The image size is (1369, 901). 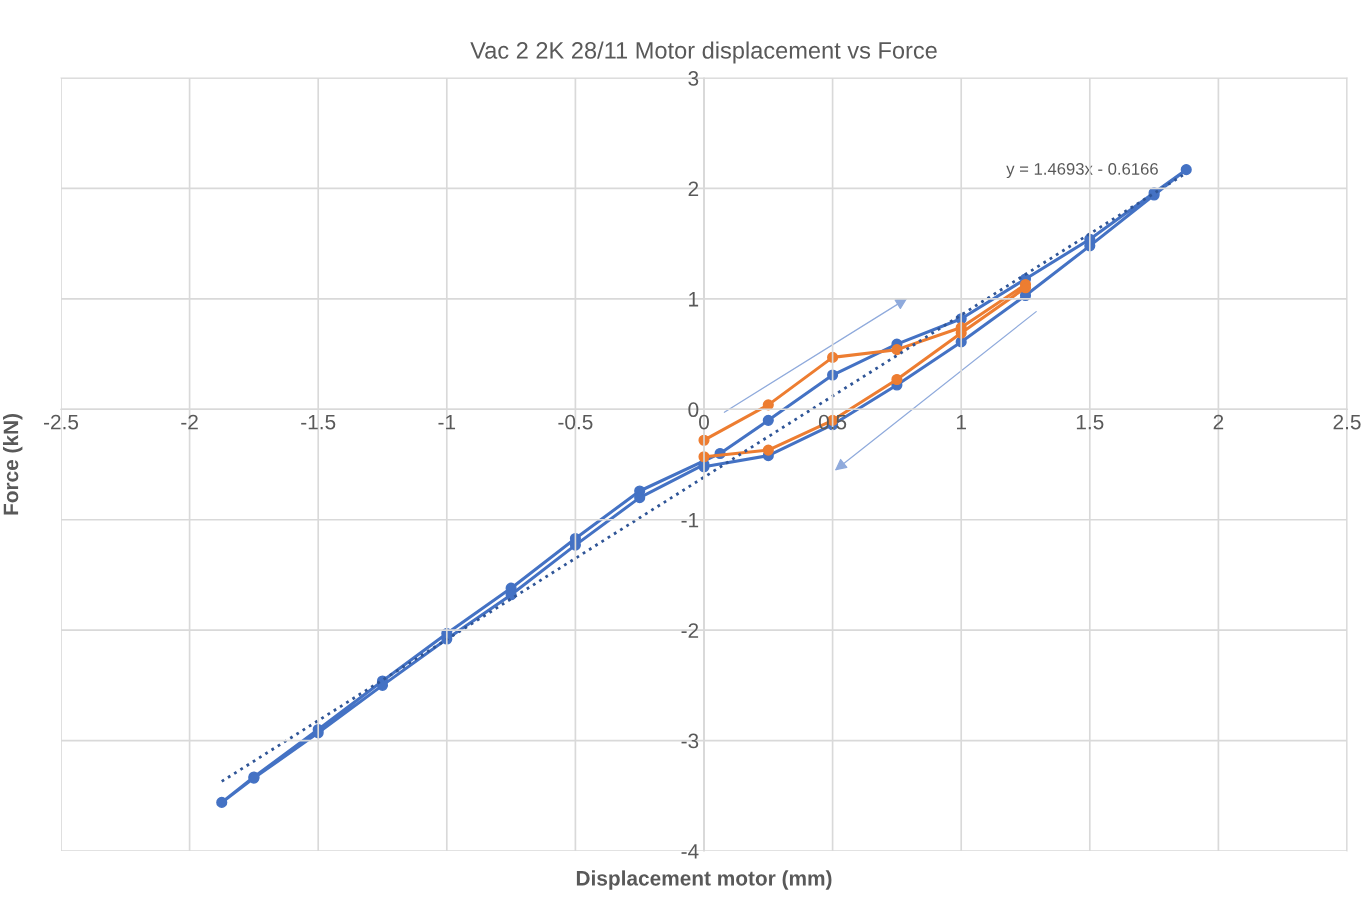 I want to click on y-tick-label: 1, so click(x=694, y=299).